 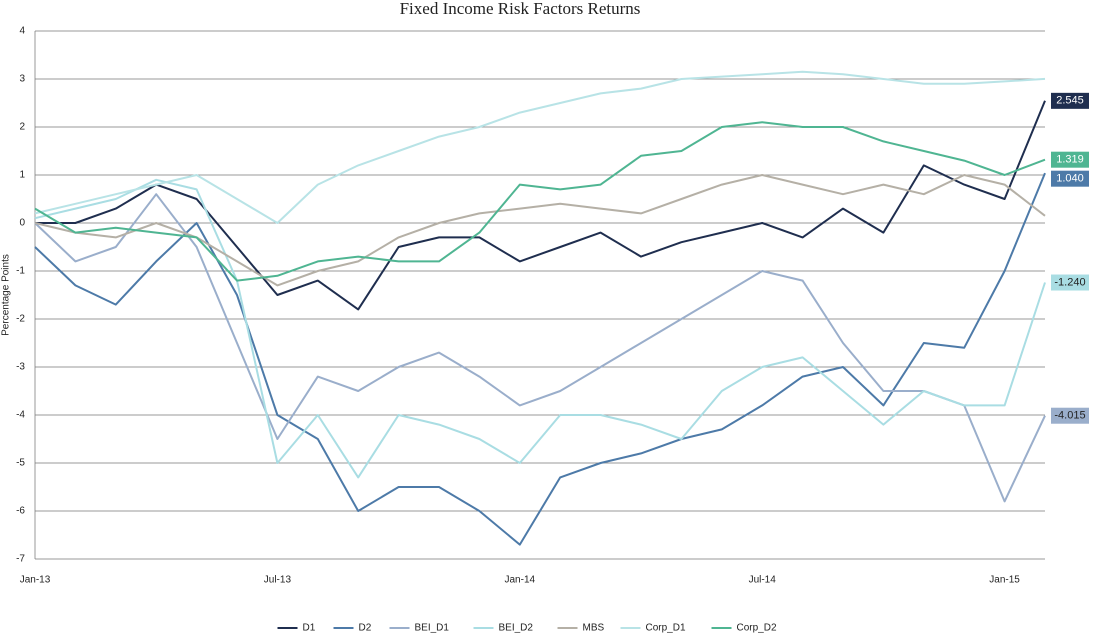 I want to click on y-tick-label: -2, so click(x=20, y=319).